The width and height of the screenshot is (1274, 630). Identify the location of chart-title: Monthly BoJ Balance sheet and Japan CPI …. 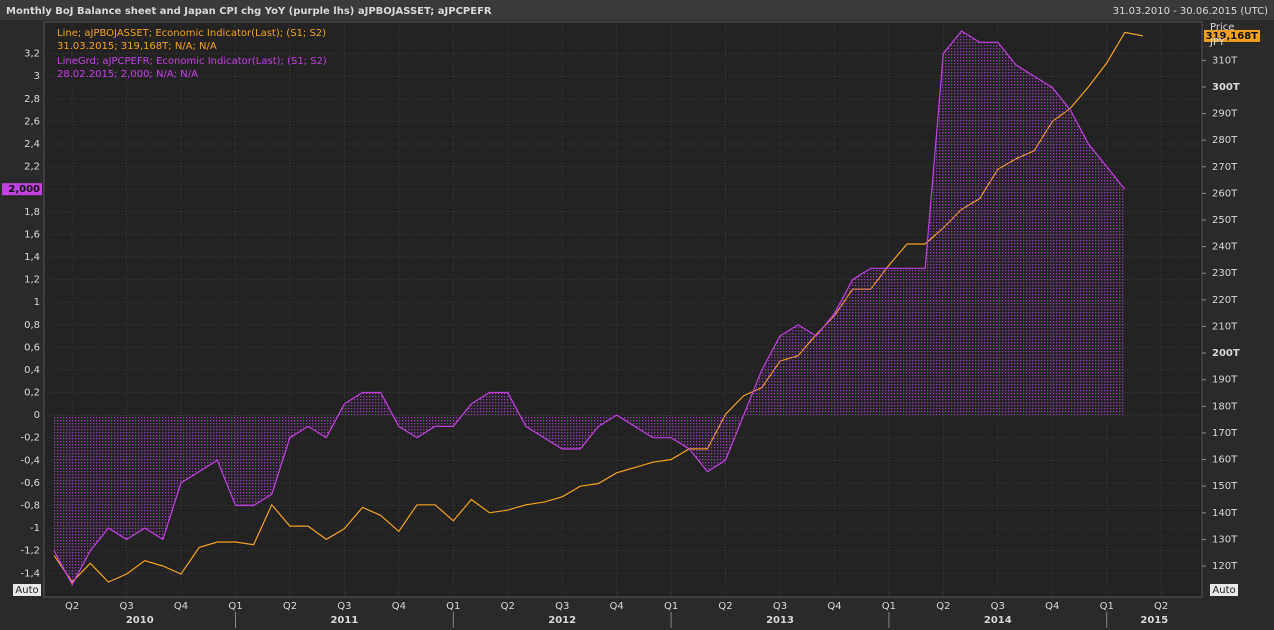
(249, 11).